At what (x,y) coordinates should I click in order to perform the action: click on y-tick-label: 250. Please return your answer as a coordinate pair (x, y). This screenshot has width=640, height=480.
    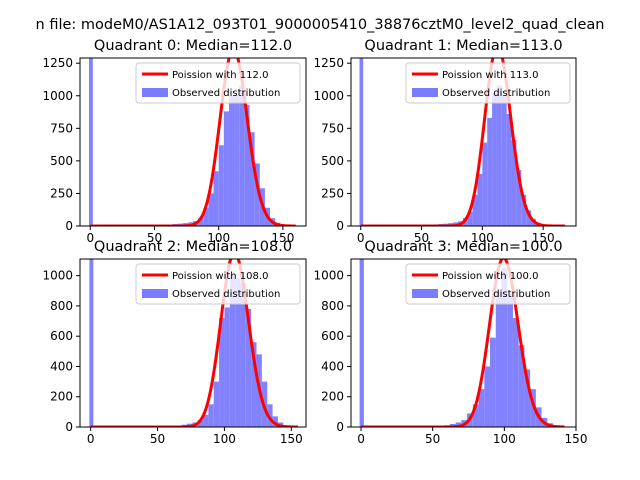
    Looking at the image, I should click on (61, 193).